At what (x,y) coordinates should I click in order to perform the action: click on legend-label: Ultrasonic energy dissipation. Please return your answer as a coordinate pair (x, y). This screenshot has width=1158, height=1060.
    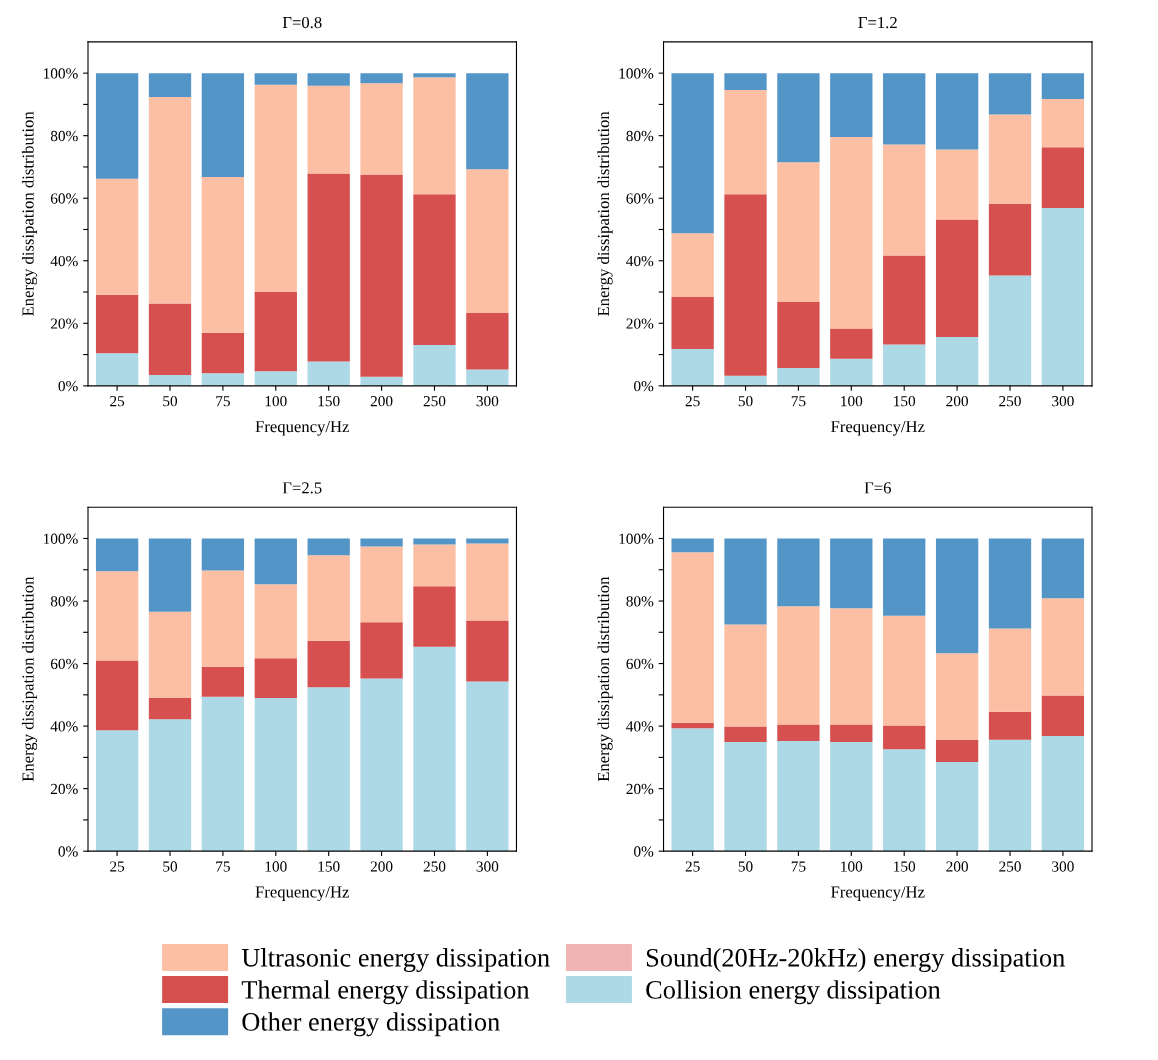
    Looking at the image, I should click on (395, 960).